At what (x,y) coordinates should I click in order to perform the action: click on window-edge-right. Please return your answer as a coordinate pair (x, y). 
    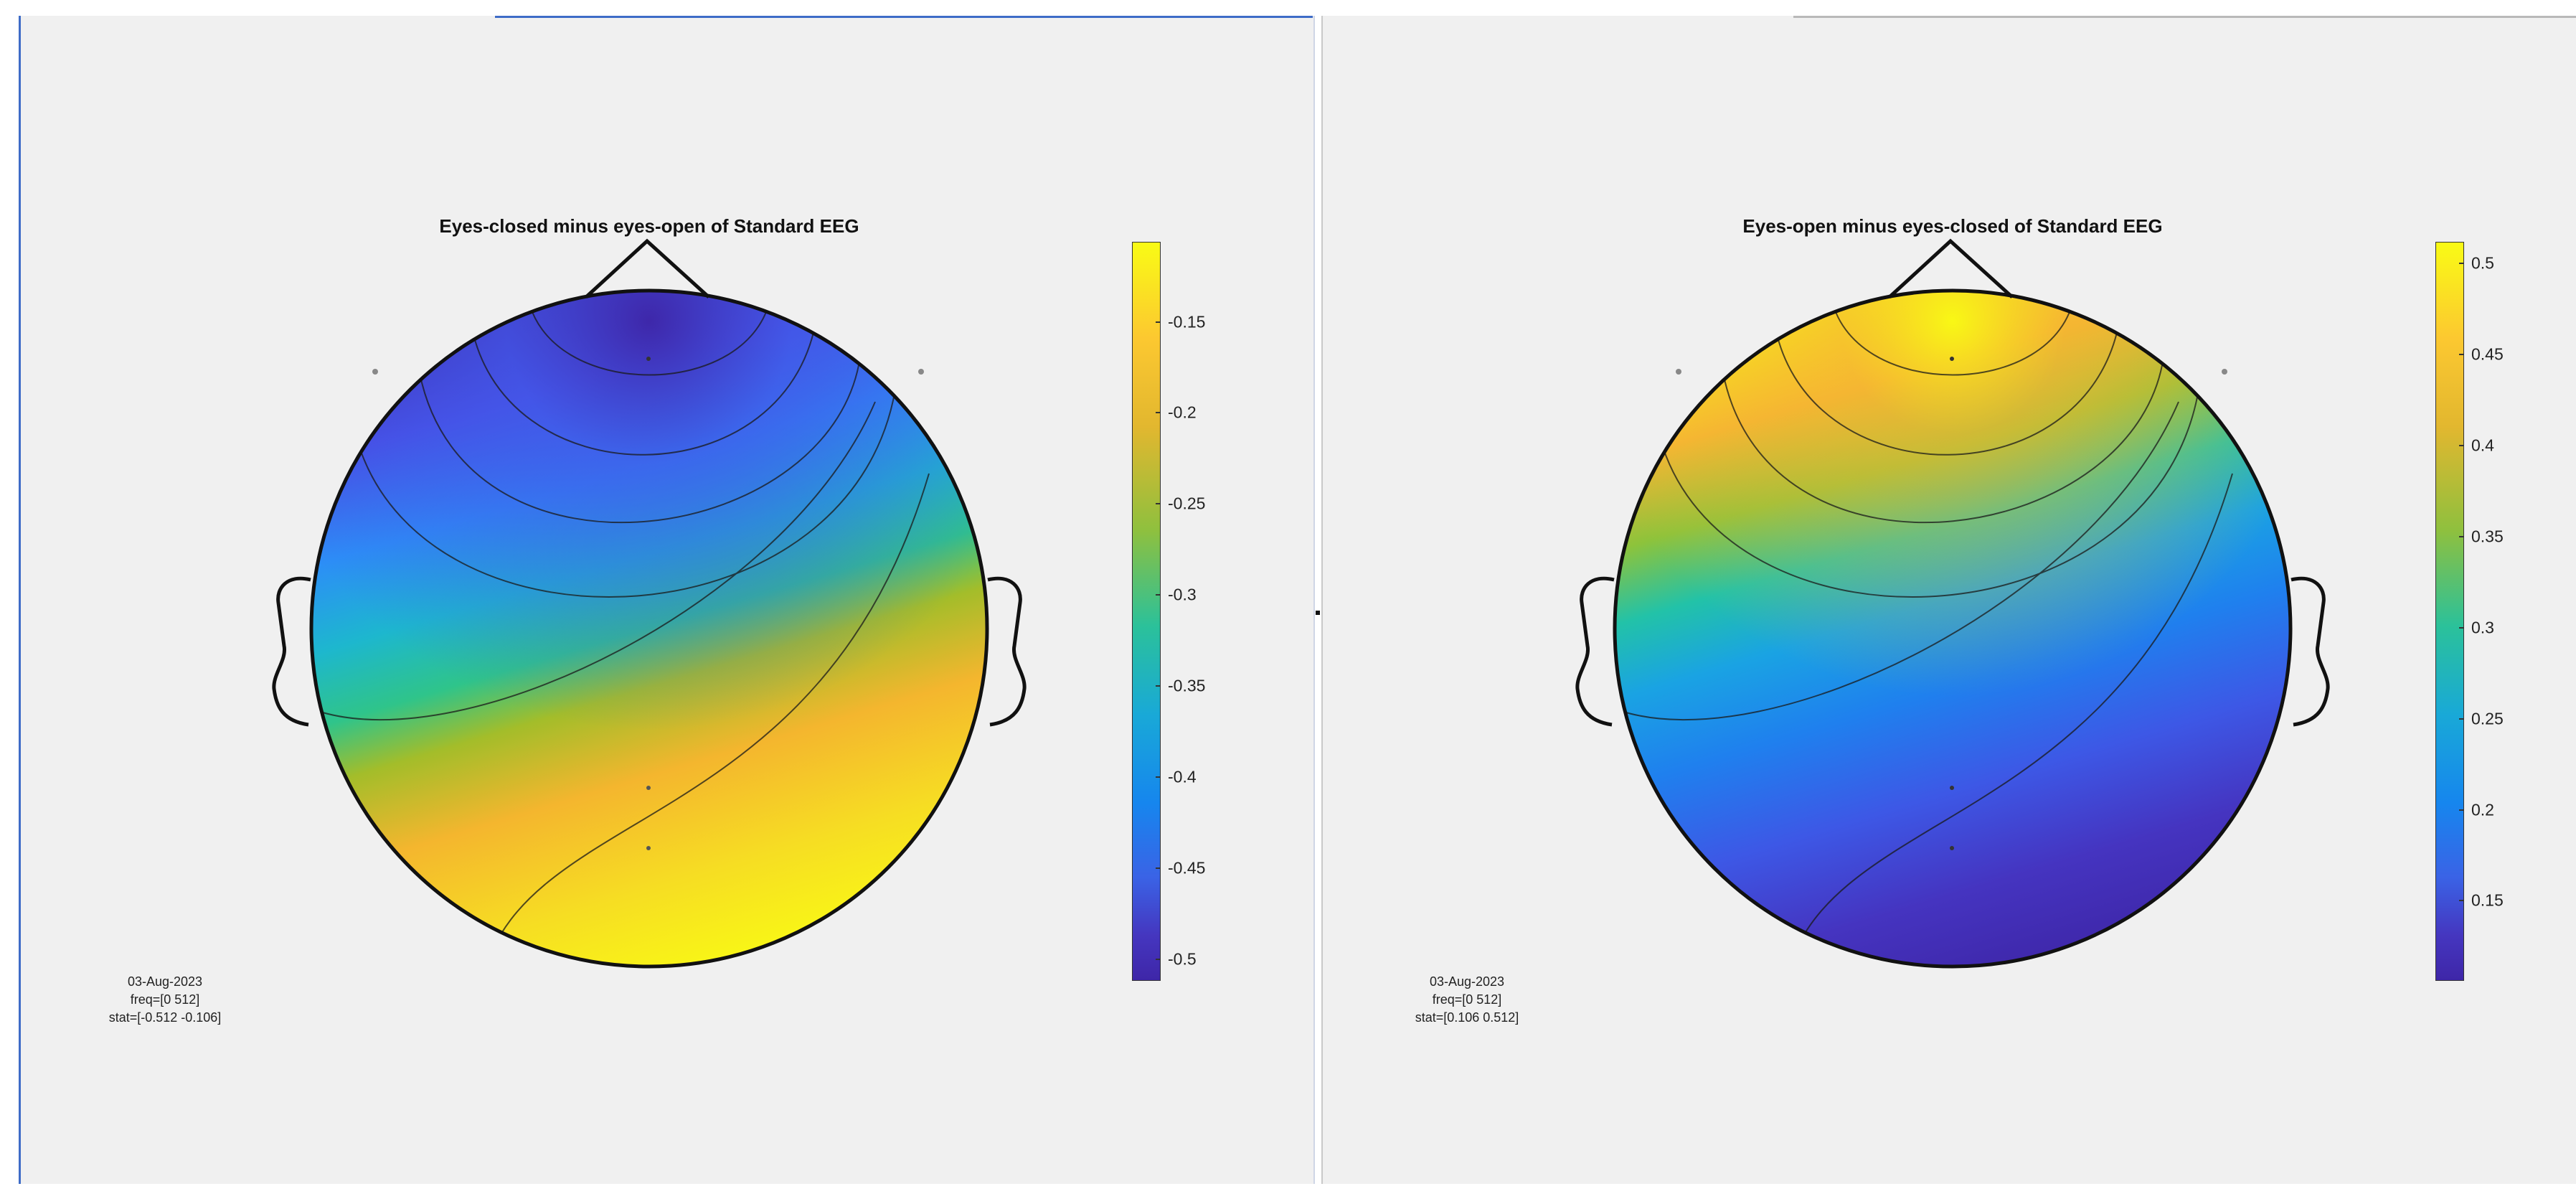
    Looking at the image, I should click on (2184, 17).